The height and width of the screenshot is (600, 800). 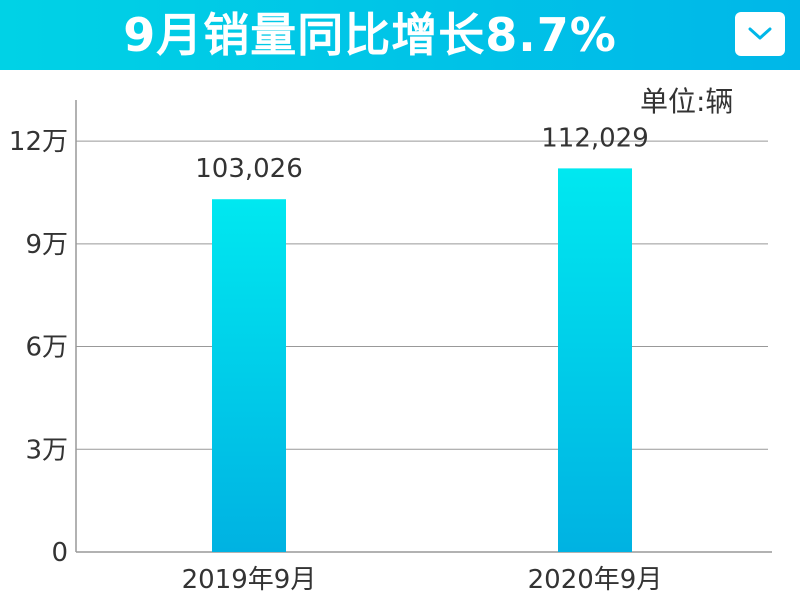 I want to click on y-tick-labels: 0 3万 6万 9万 12万, so click(x=38, y=347).